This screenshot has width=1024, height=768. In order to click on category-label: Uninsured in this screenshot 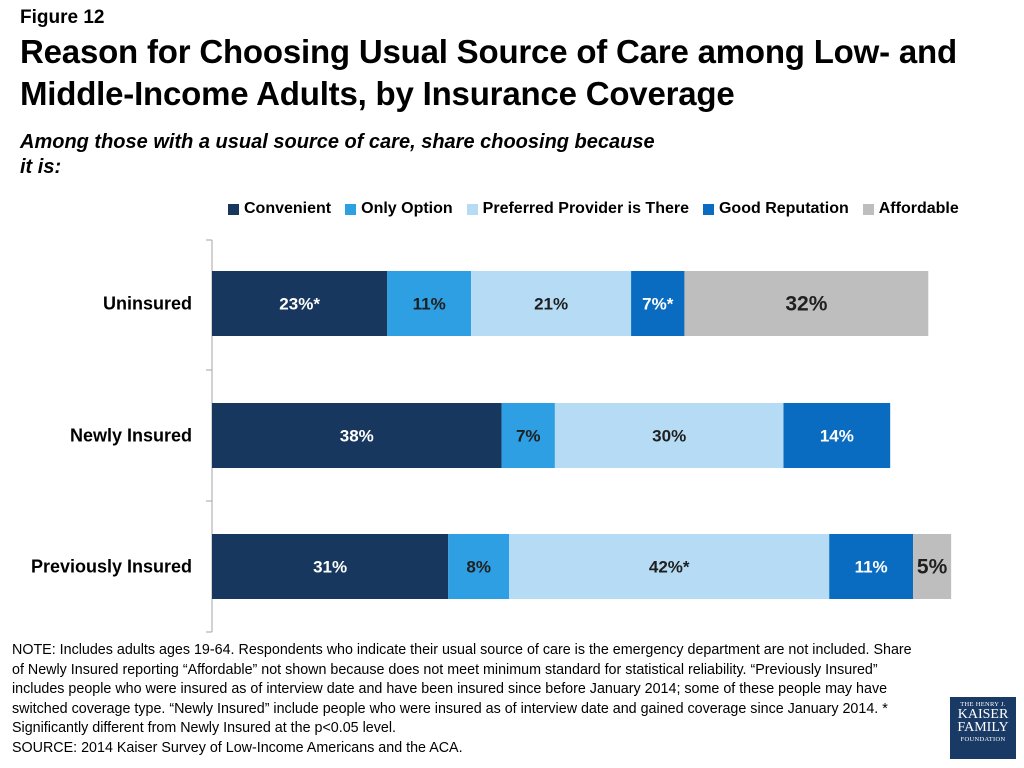, I will do `click(147, 304)`.